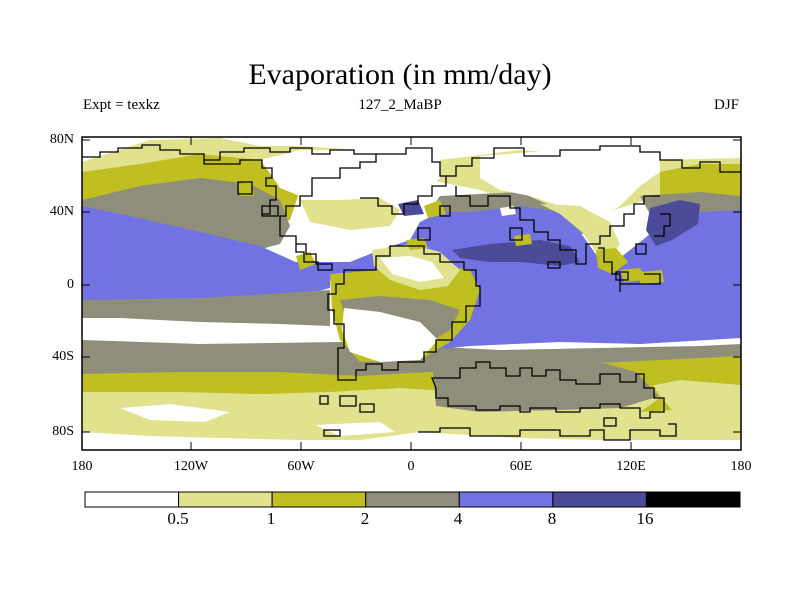 The width and height of the screenshot is (800, 600). Describe the element at coordinates (557, 225) in the screenshot. I see `coastline-northeast-south` at that location.